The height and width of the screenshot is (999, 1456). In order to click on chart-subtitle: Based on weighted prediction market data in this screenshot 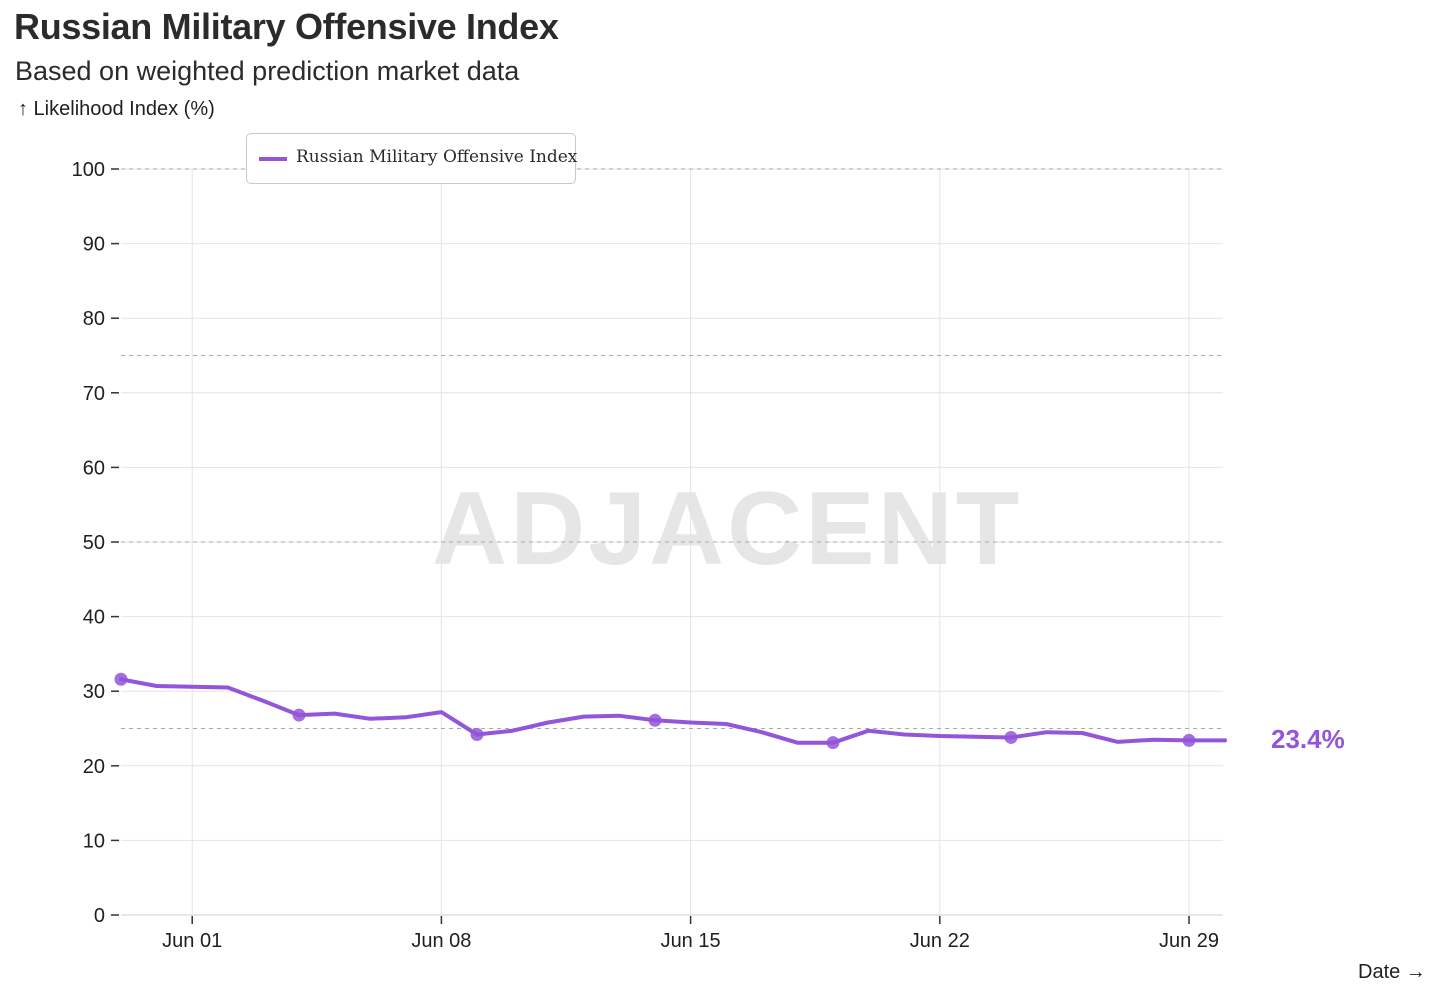, I will do `click(267, 71)`.